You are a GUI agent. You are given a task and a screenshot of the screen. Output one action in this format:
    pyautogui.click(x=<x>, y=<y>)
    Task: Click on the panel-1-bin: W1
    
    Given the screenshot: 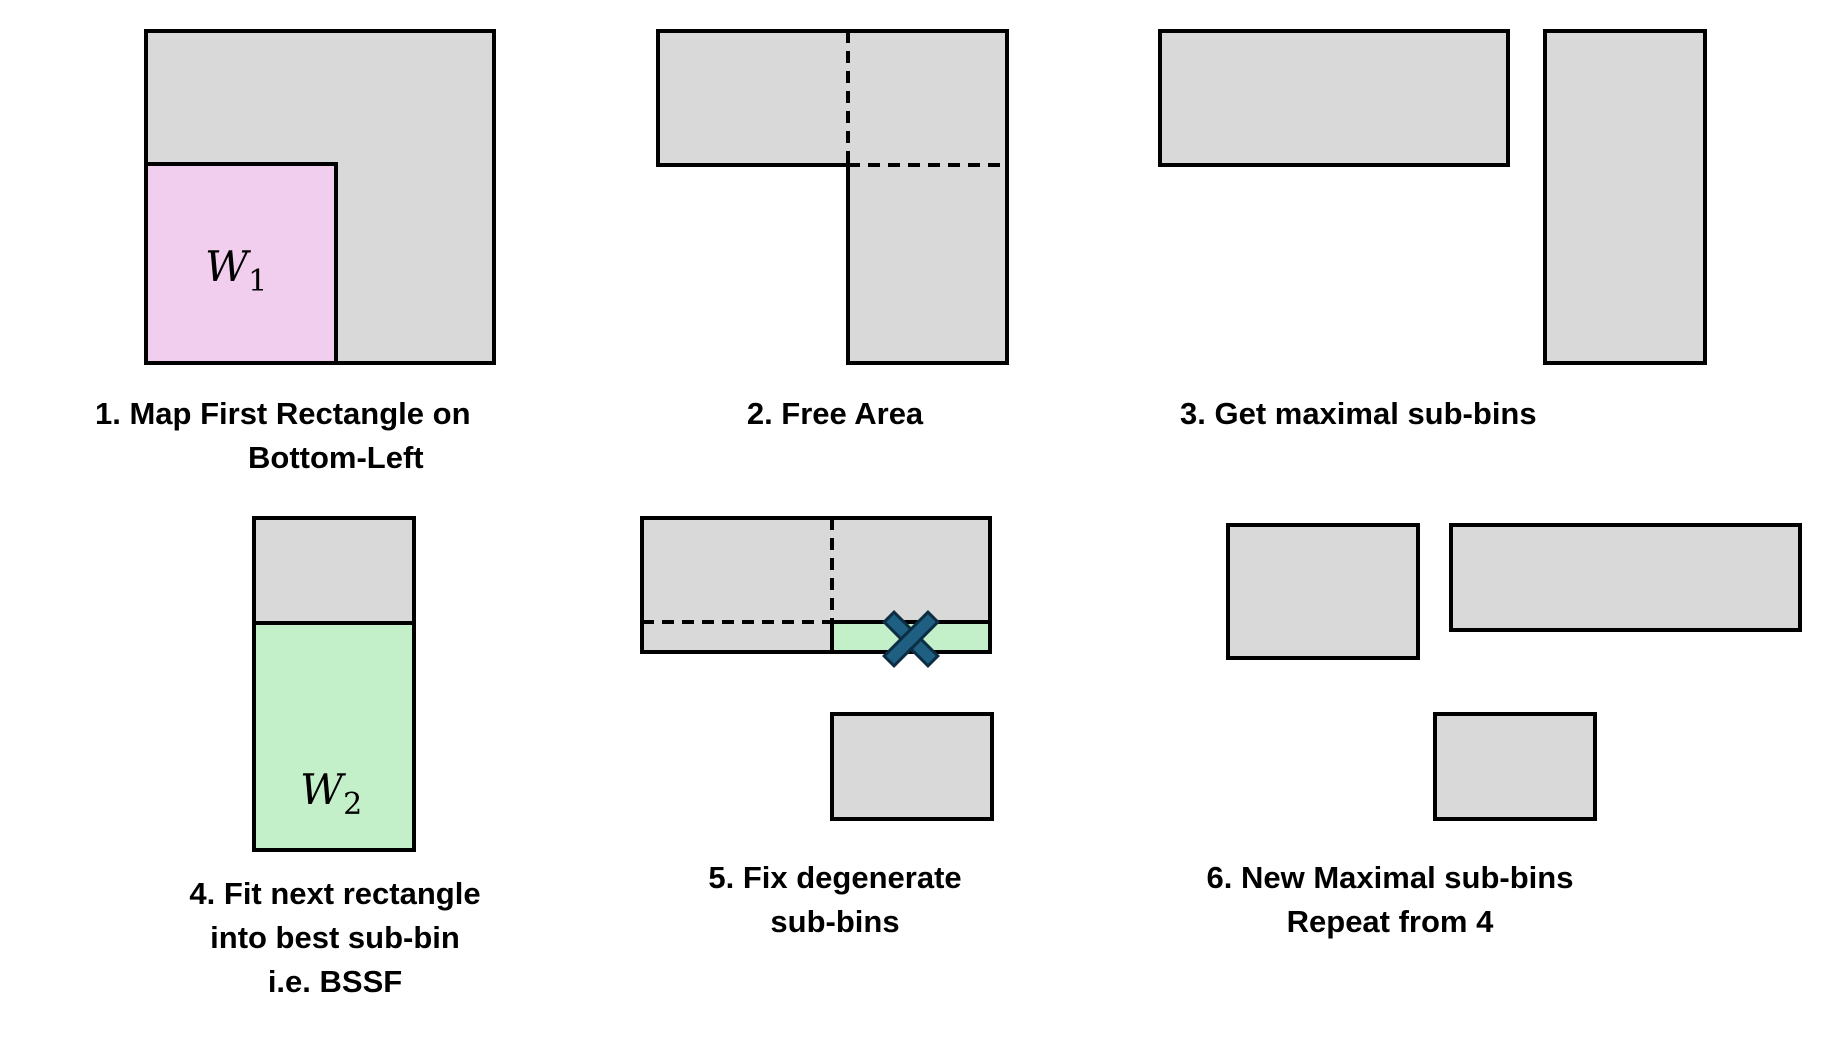 What is the action you would take?
    pyautogui.click(x=320, y=197)
    